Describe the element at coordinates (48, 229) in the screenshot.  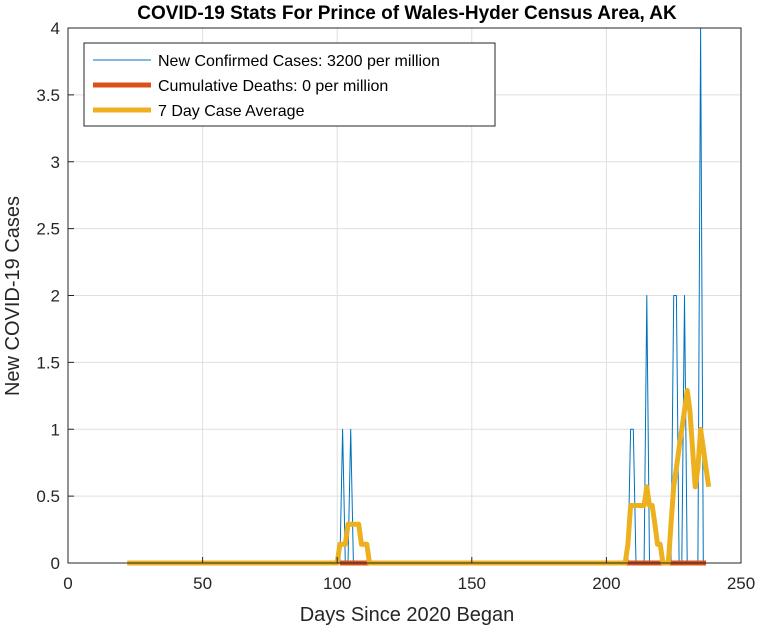
I see `y-tick-label: 2.5` at that location.